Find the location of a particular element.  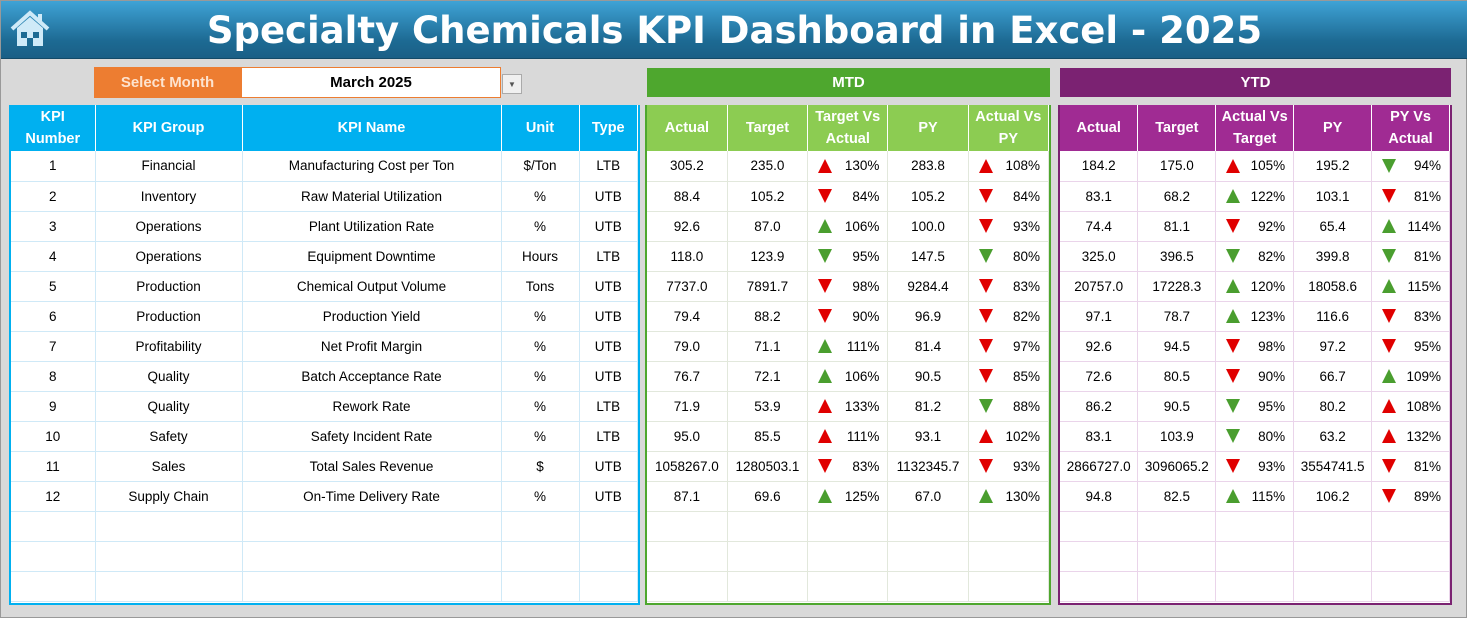

mtd-actual-vs-py-indicator: 93% is located at coordinates (1008, 226).